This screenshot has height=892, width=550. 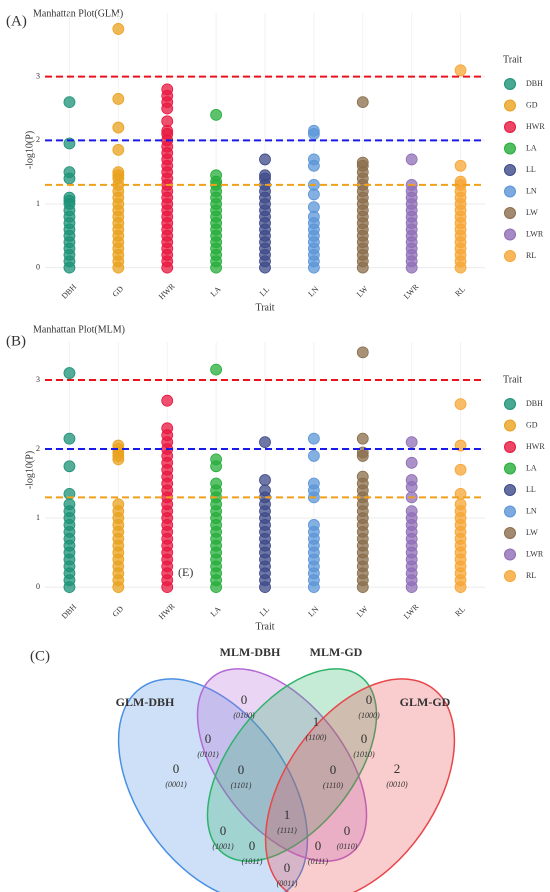 What do you see at coordinates (216, 611) in the screenshot?
I see `x-tick-label: LA` at bounding box center [216, 611].